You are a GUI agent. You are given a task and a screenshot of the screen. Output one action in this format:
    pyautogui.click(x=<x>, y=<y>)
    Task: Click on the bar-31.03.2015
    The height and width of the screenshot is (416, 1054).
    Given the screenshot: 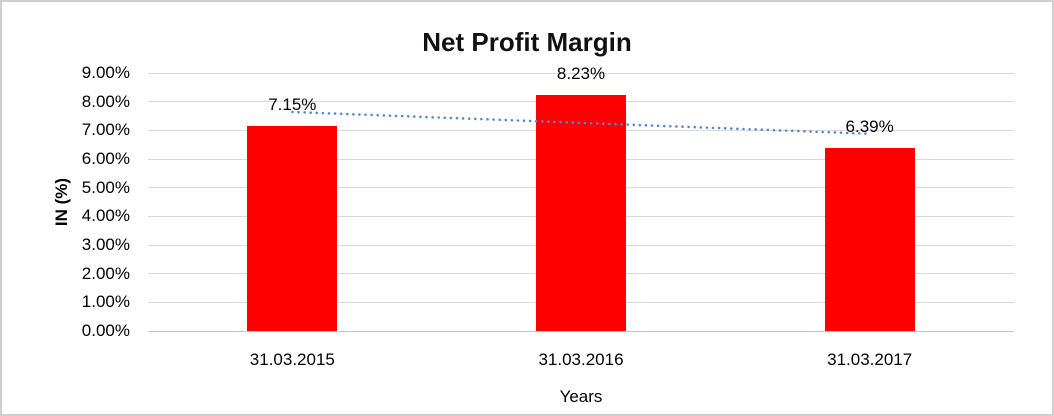 What is the action you would take?
    pyautogui.click(x=292, y=228)
    